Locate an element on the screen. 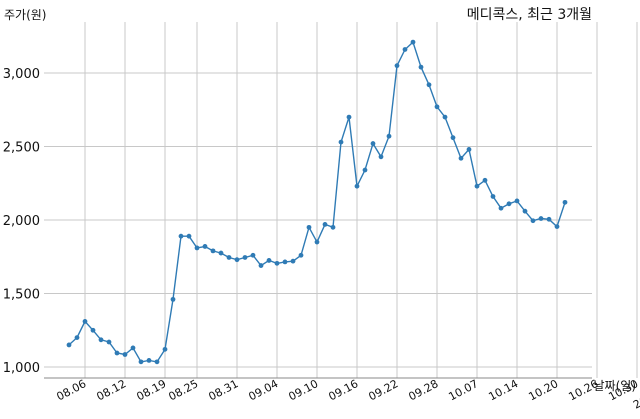 This screenshot has width=640, height=419. y-tick-label: 2,000 is located at coordinates (21, 221).